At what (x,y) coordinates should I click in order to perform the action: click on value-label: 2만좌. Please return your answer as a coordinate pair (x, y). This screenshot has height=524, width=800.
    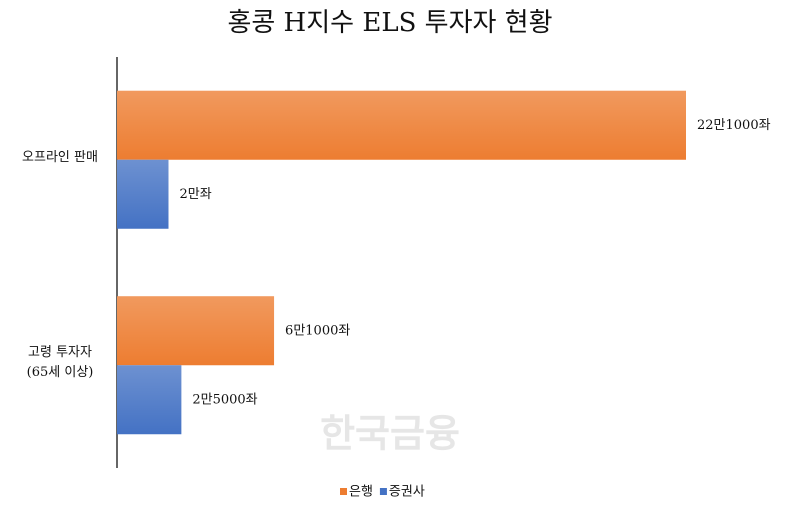
    Looking at the image, I should click on (195, 194).